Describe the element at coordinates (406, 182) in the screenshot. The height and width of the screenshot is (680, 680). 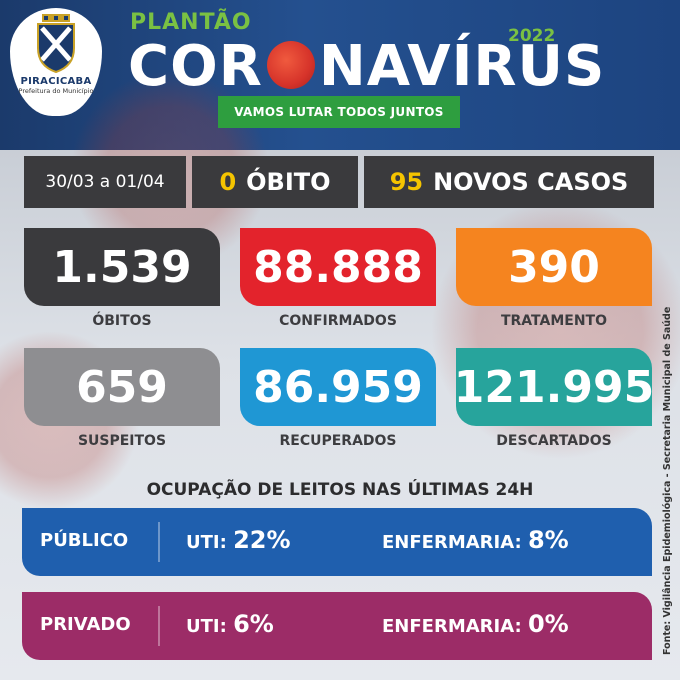
I see `new-cases-count: 95` at that location.